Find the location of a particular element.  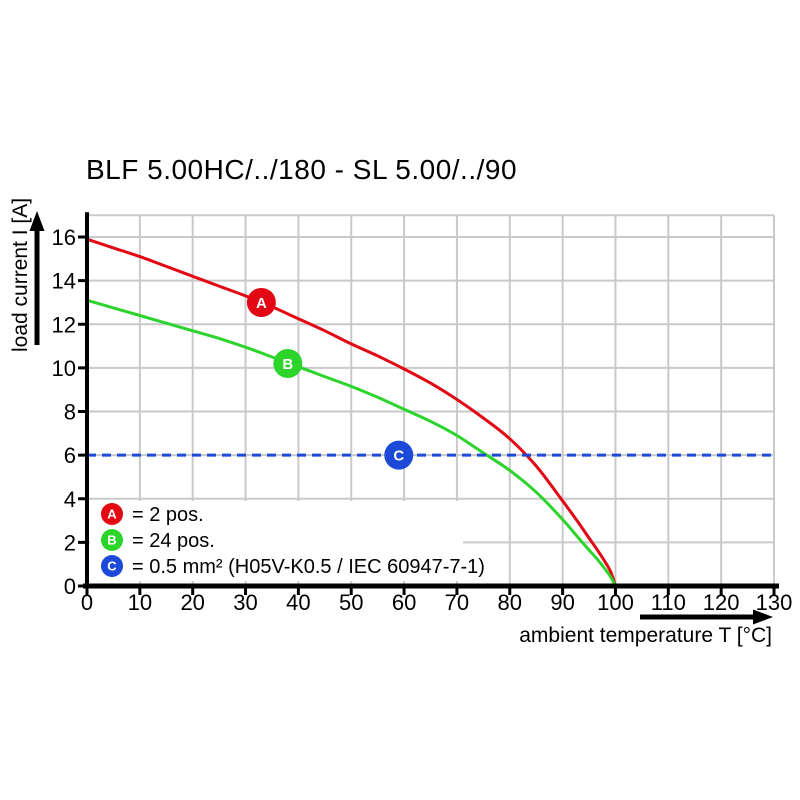

x-tick-label: 40 is located at coordinates (298, 602).